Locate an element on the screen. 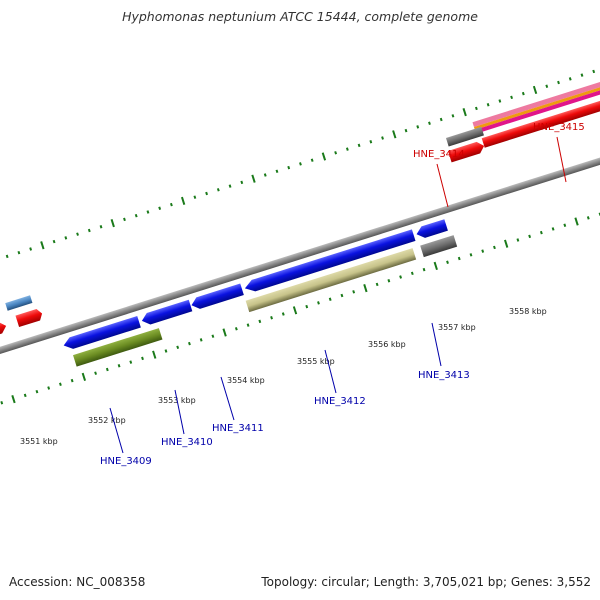 The image size is (600, 600). red-cds-left-b is located at coordinates (29, 318).